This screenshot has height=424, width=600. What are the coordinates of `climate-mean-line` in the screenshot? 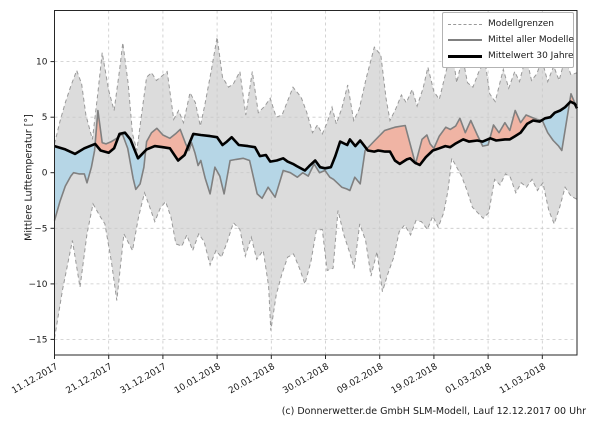 It's located at (316, 136).